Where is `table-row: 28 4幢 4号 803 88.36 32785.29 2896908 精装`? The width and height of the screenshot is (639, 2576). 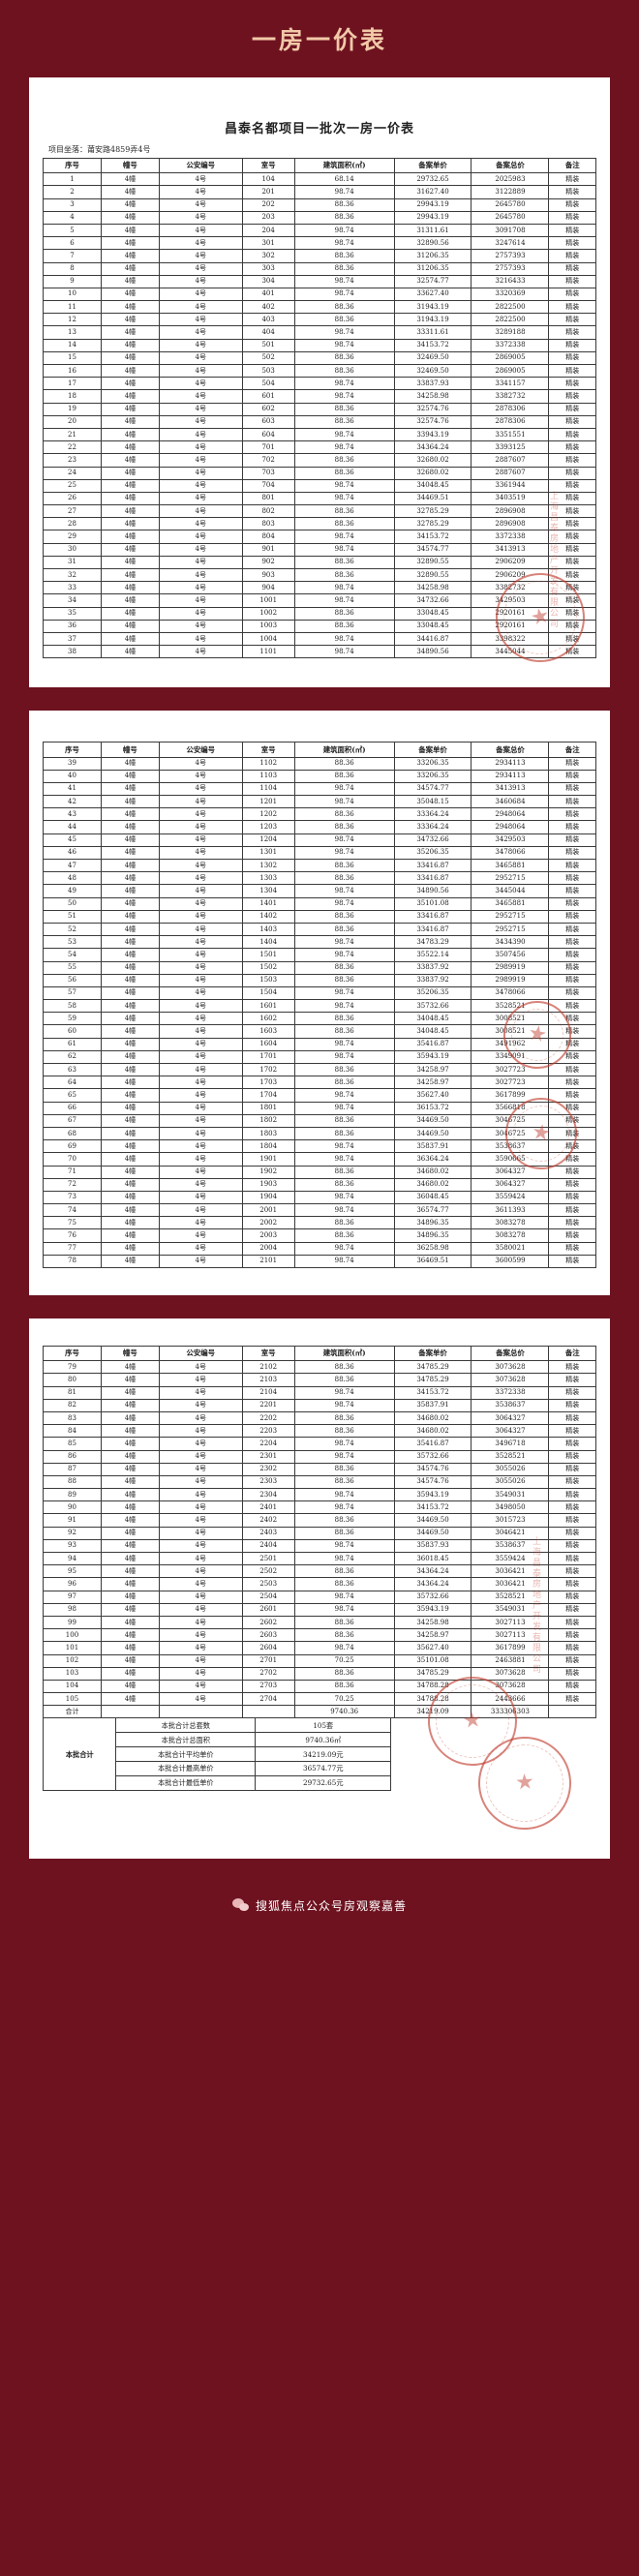 table-row: 28 4幢 4号 803 88.36 32785.29 2896908 精装 is located at coordinates (319, 524).